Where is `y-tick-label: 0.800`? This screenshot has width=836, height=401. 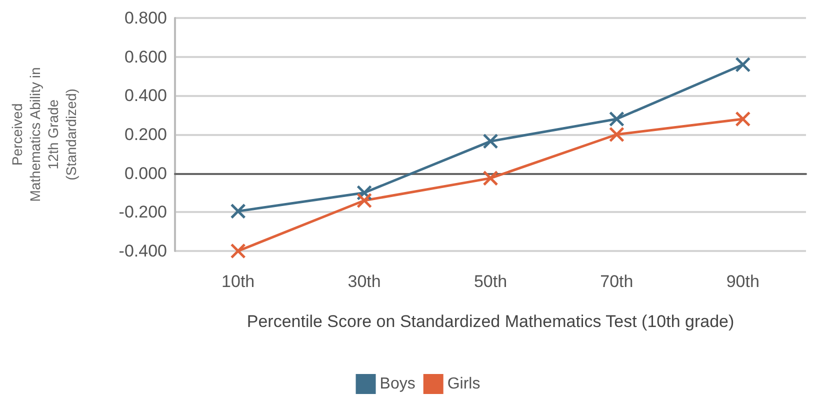
y-tick-label: 0.800 is located at coordinates (145, 18).